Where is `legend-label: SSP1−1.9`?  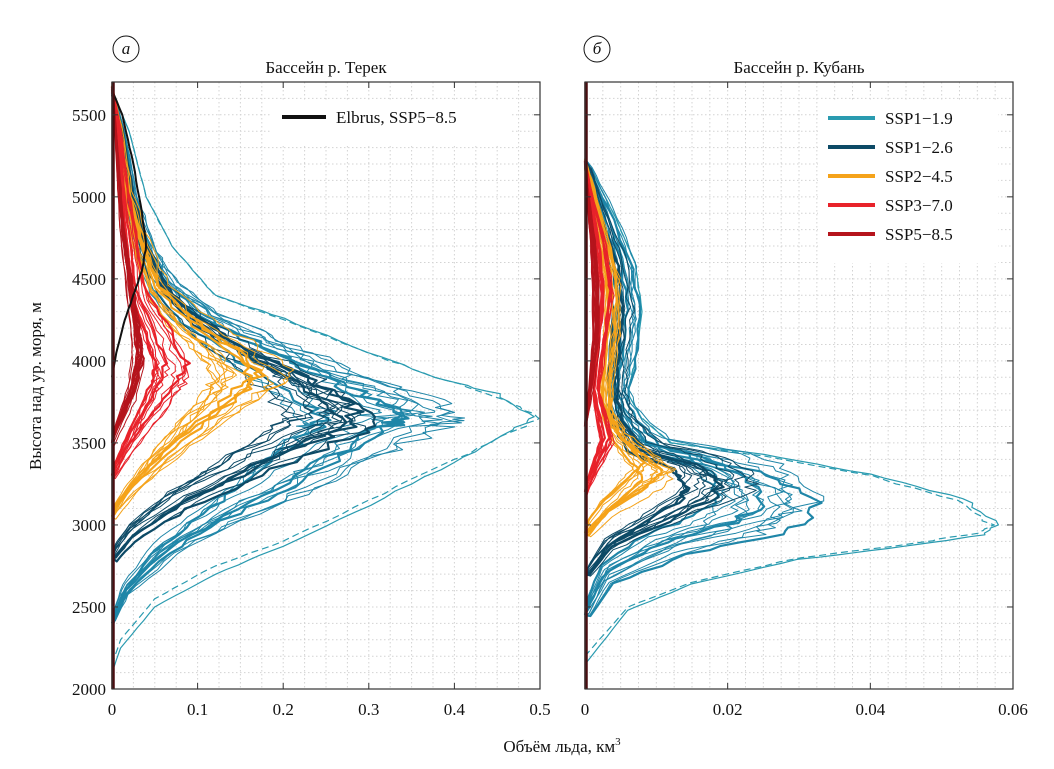
legend-label: SSP1−1.9 is located at coordinates (919, 118).